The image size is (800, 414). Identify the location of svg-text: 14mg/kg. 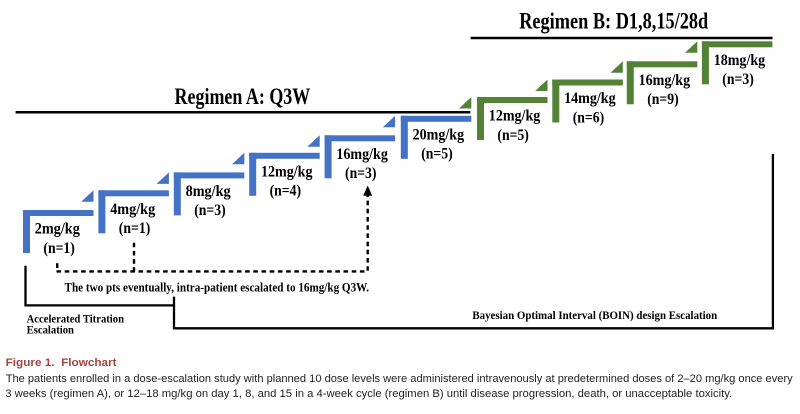
(590, 98).